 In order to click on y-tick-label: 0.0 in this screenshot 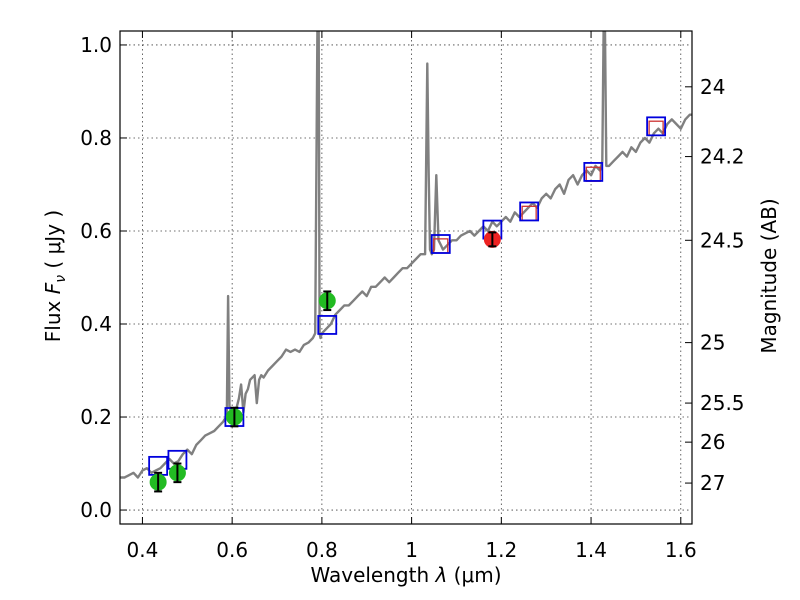, I will do `click(96, 510)`.